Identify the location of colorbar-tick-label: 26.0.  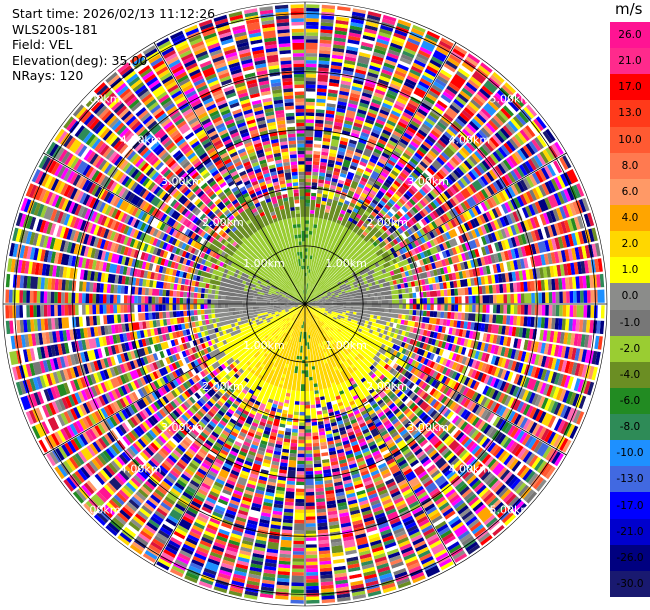
(630, 35).